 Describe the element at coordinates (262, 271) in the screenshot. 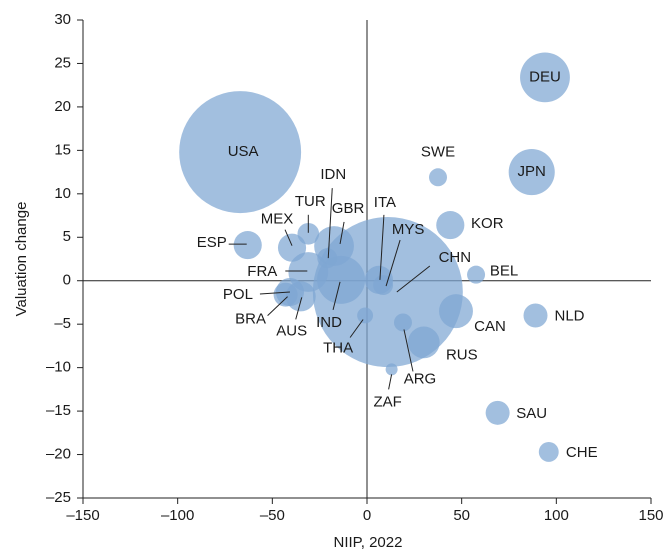

I see `point-label: FRA` at that location.